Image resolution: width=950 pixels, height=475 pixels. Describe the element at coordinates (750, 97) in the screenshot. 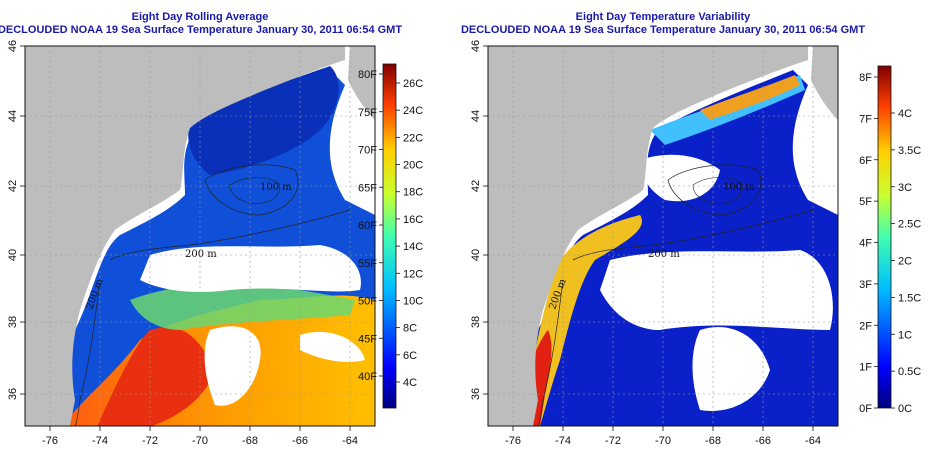

I see `variability-gulf-high` at that location.